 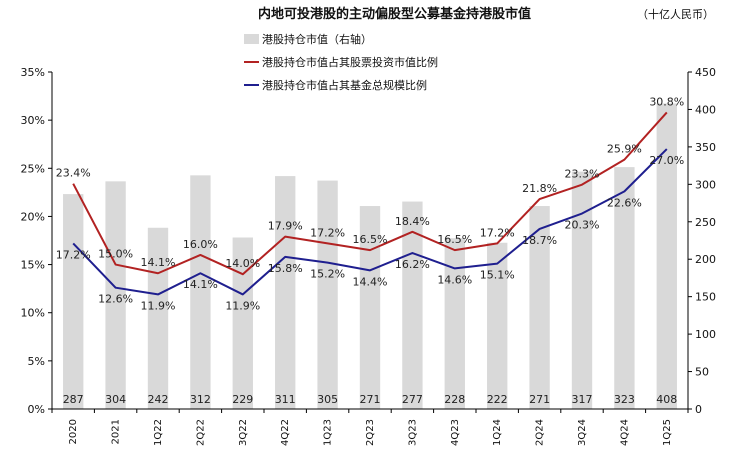 What do you see at coordinates (705, 184) in the screenshot?
I see `right-tick-label: 300` at bounding box center [705, 184].